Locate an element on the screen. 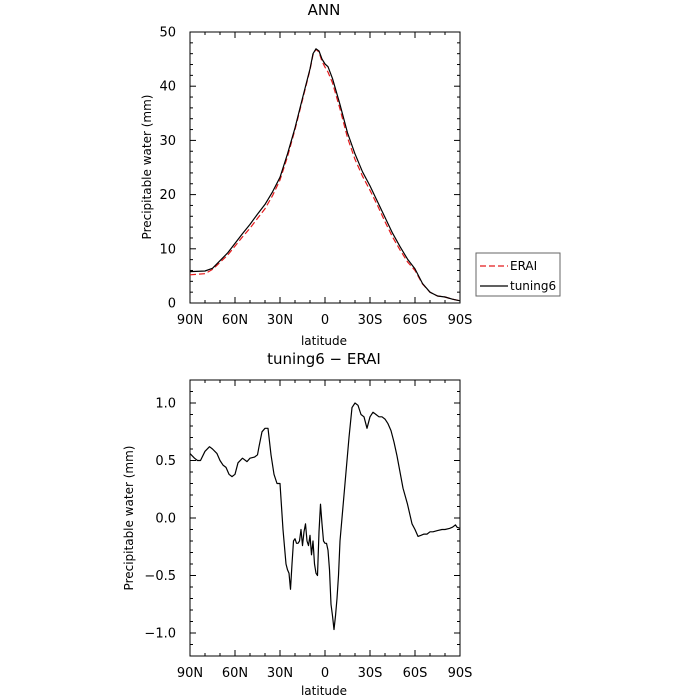 The width and height of the screenshot is (700, 700). chart1-y-tick-label: 40 is located at coordinates (167, 87).